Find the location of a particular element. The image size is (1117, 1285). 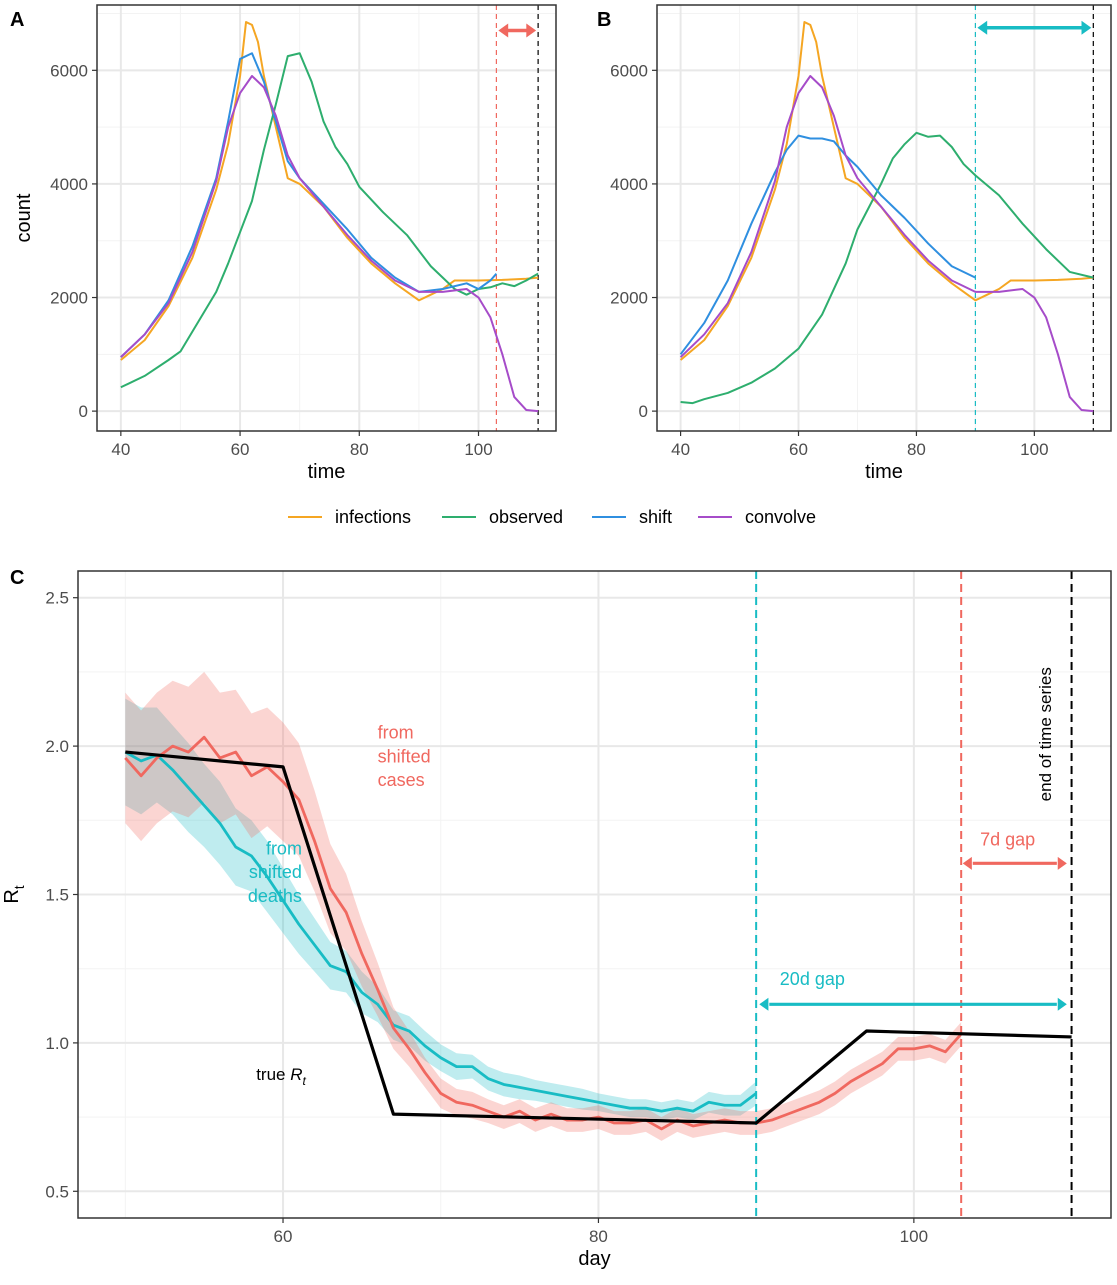

legend: infections observed shift convolve is located at coordinates (552, 517).